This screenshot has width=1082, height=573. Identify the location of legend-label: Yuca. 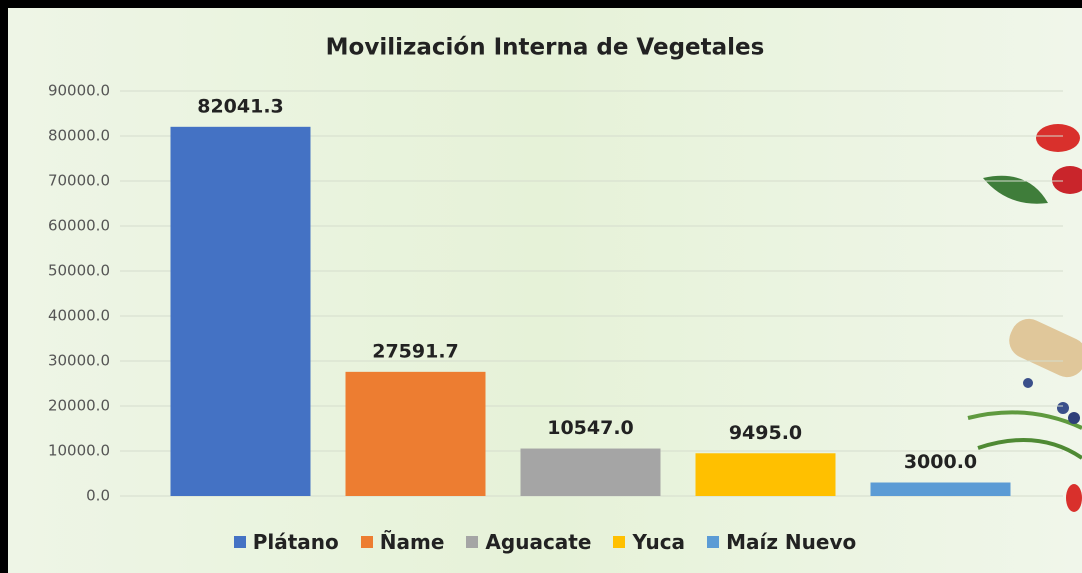
(659, 542).